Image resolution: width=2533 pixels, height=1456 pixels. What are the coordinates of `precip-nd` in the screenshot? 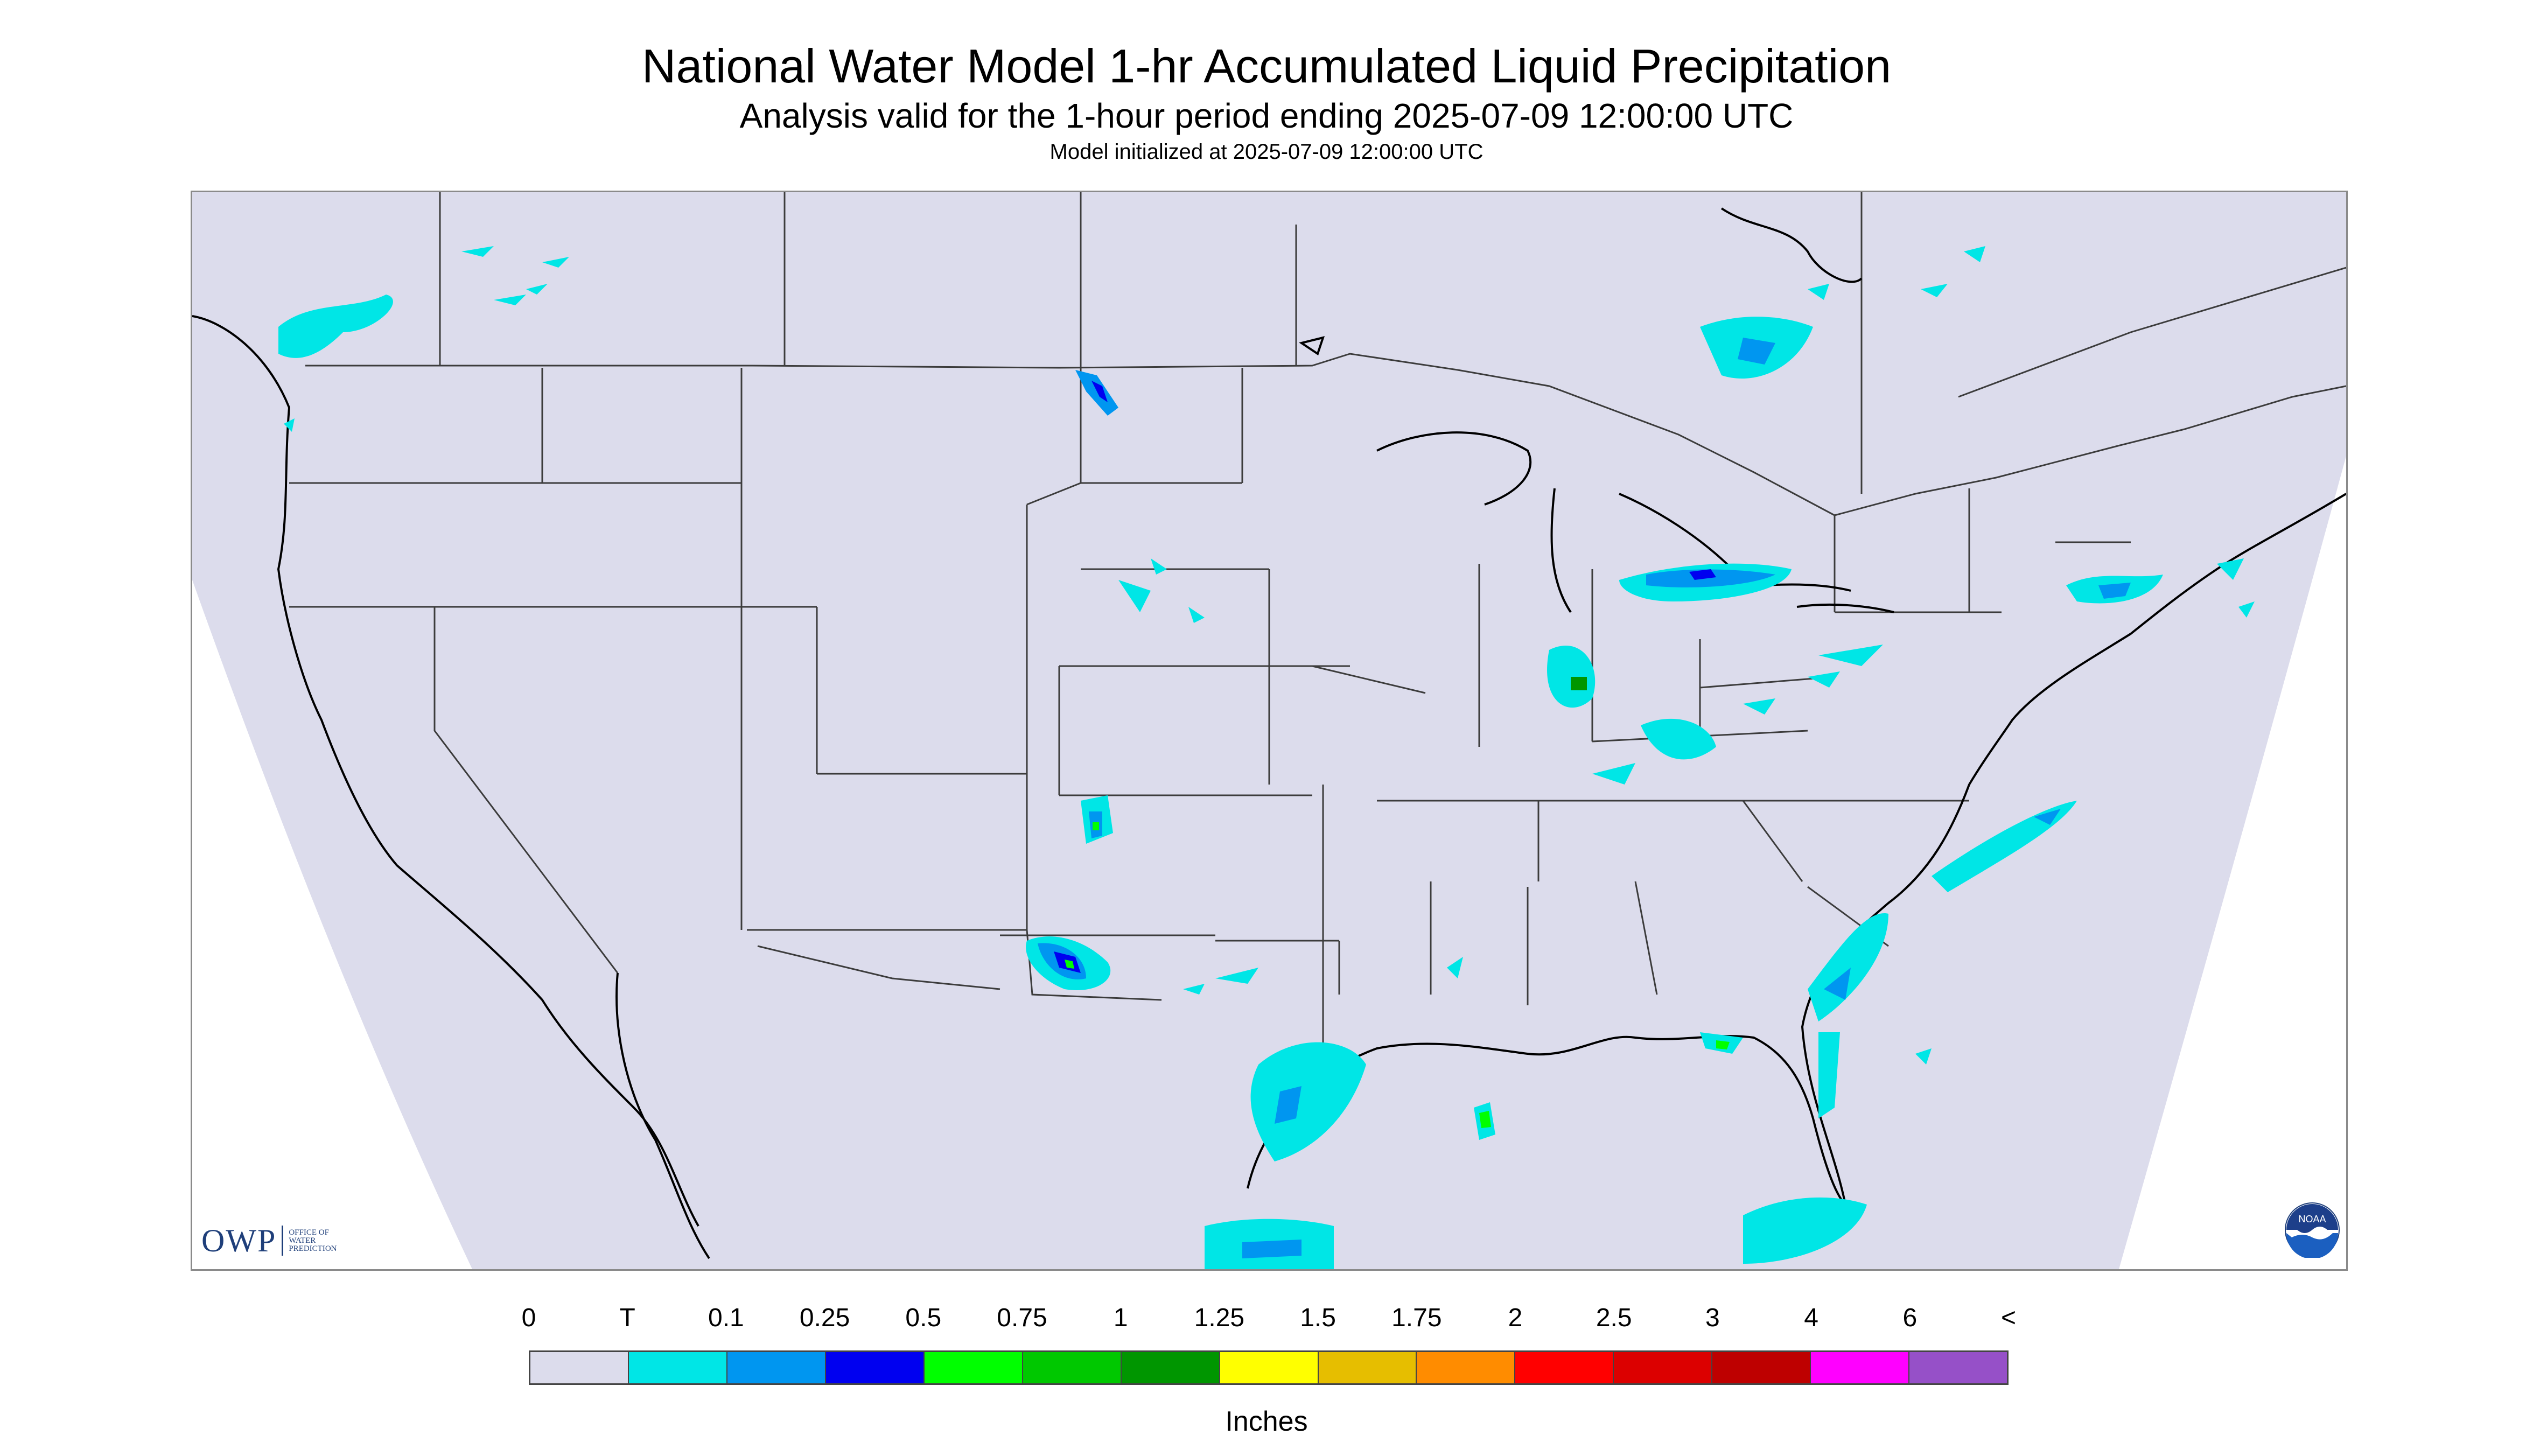 It's located at (1096, 393).